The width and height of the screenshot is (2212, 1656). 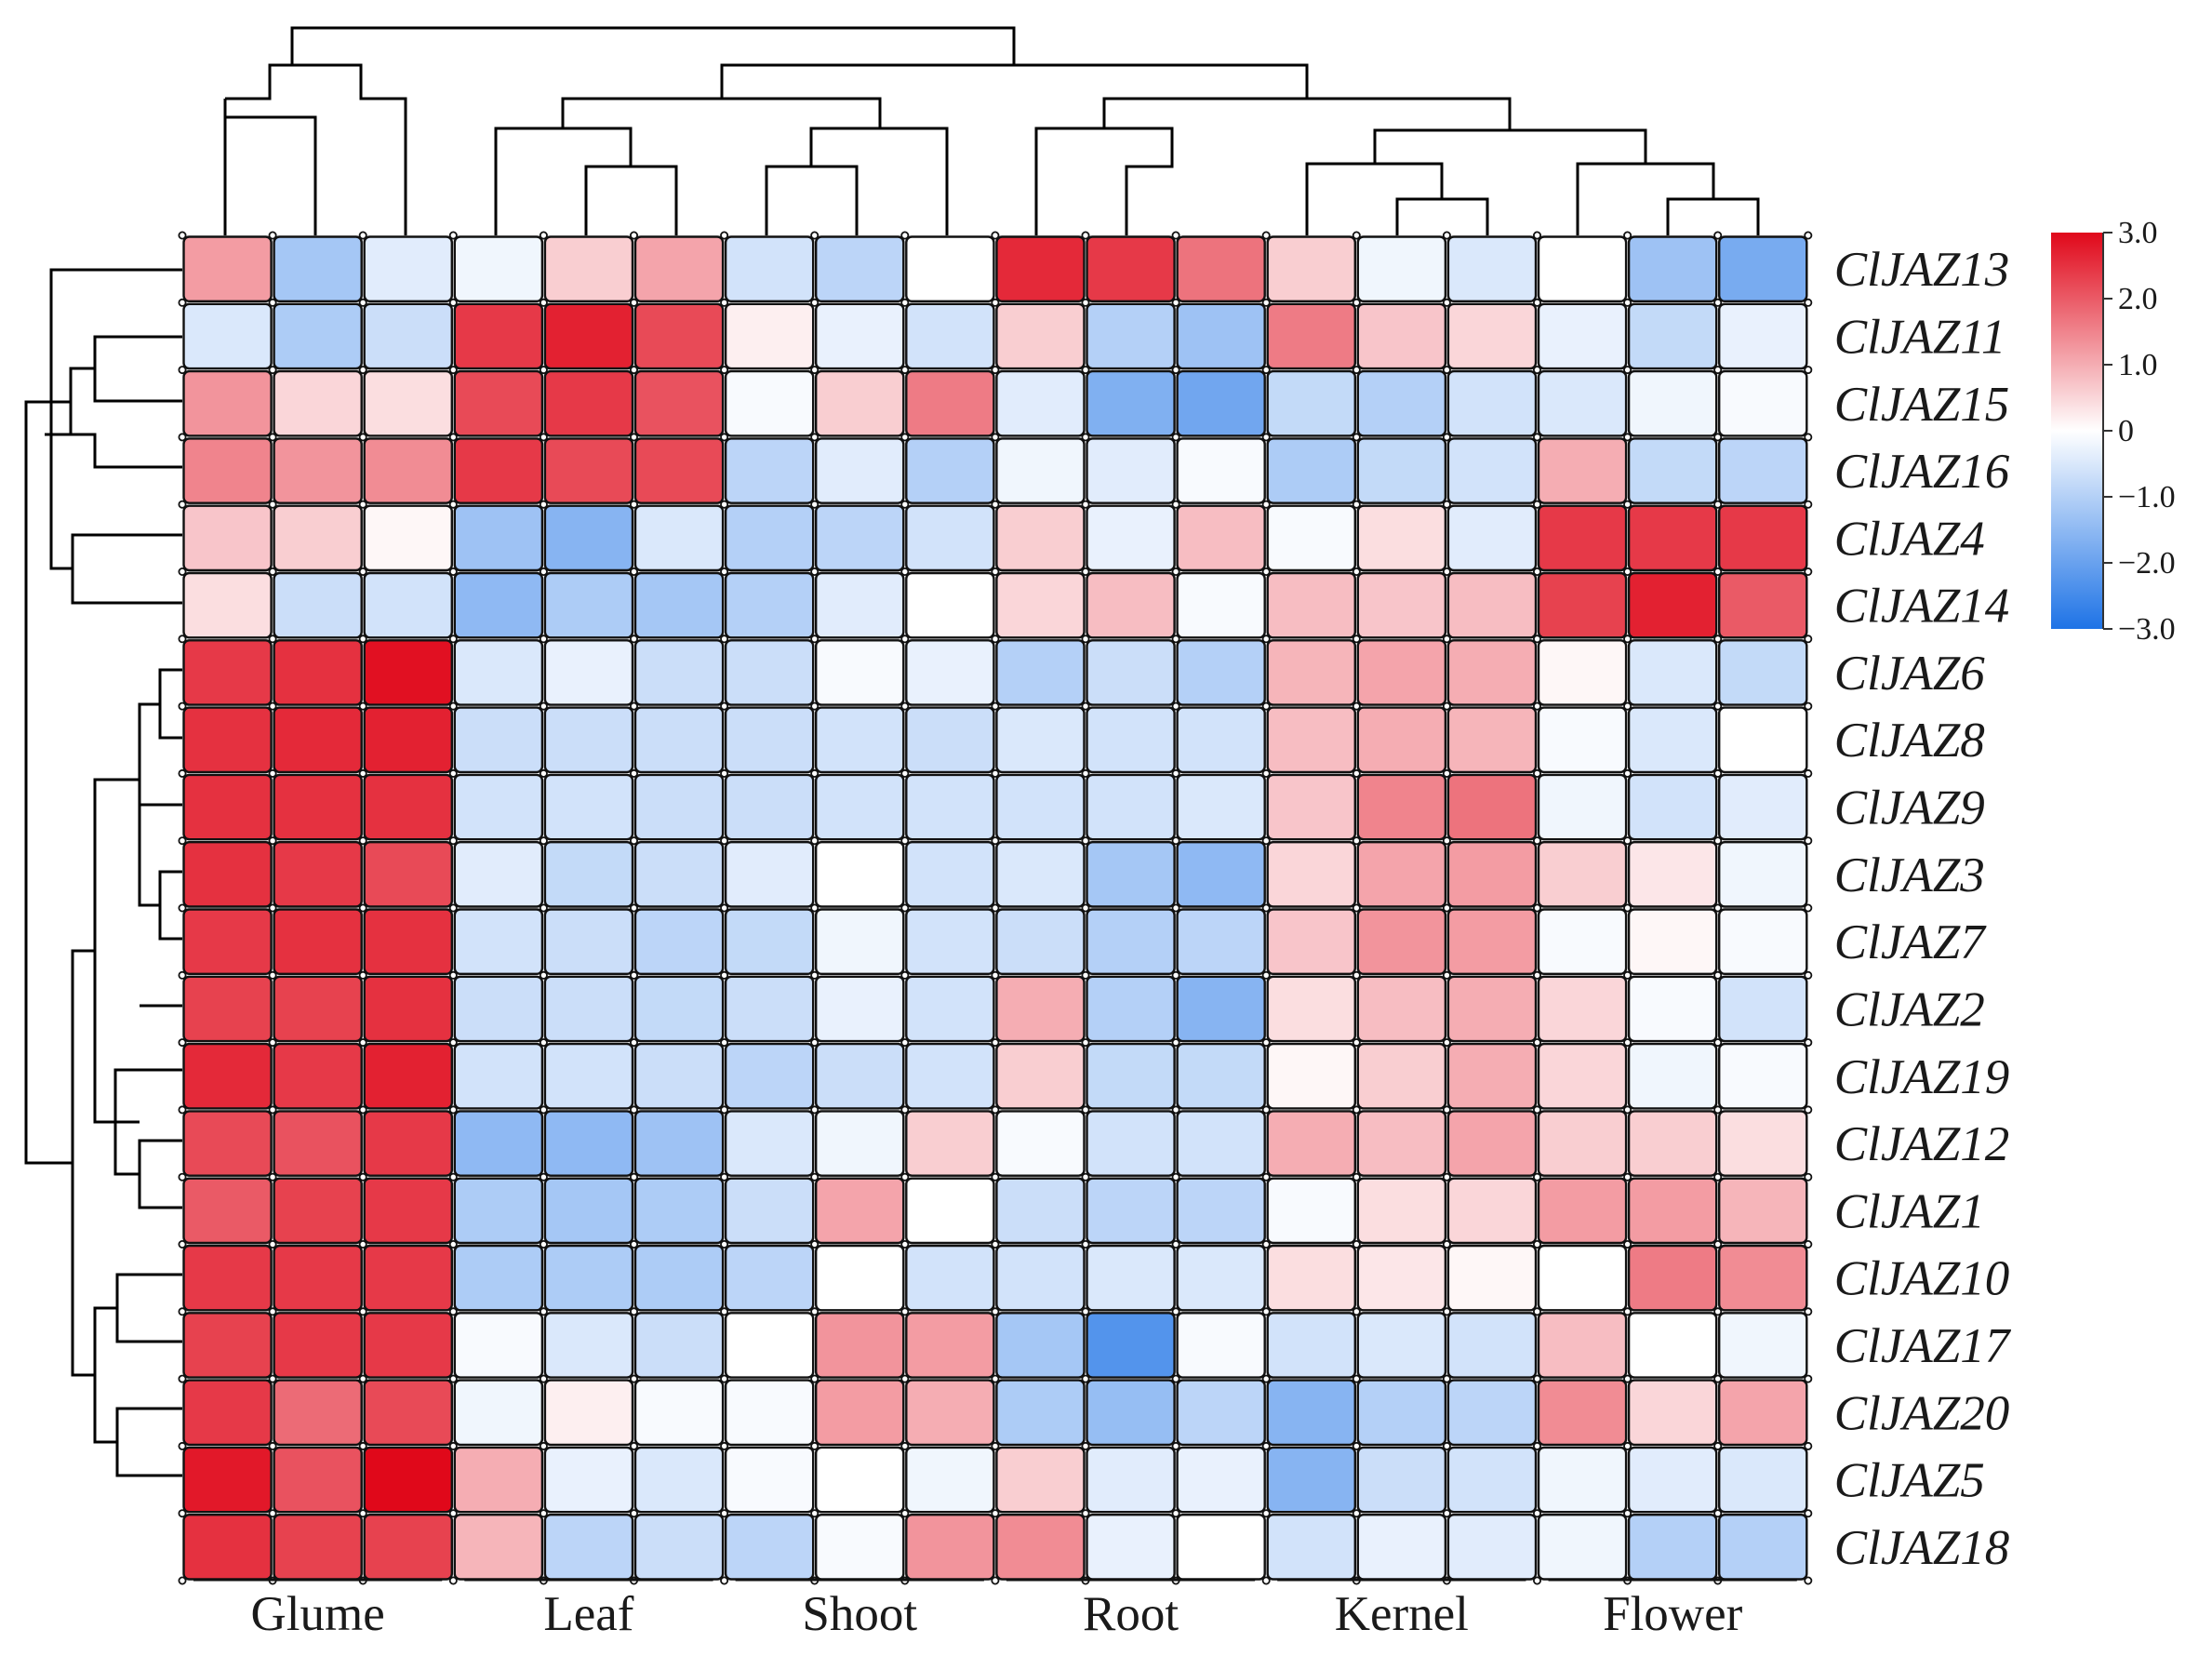 What do you see at coordinates (1909, 1010) in the screenshot?
I see `row-label: ClJAZ2` at bounding box center [1909, 1010].